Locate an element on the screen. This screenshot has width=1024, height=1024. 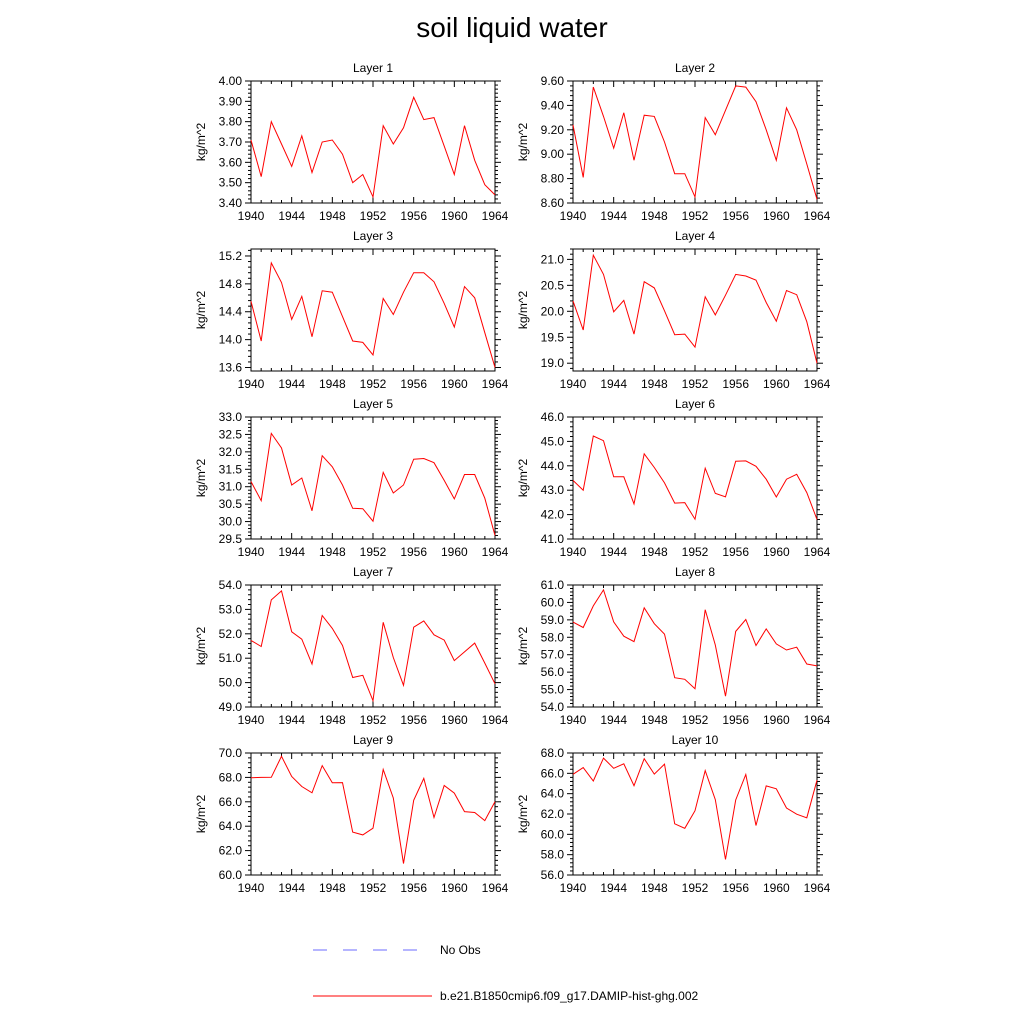
y-tick-label: 29.5 is located at coordinates (231, 539).